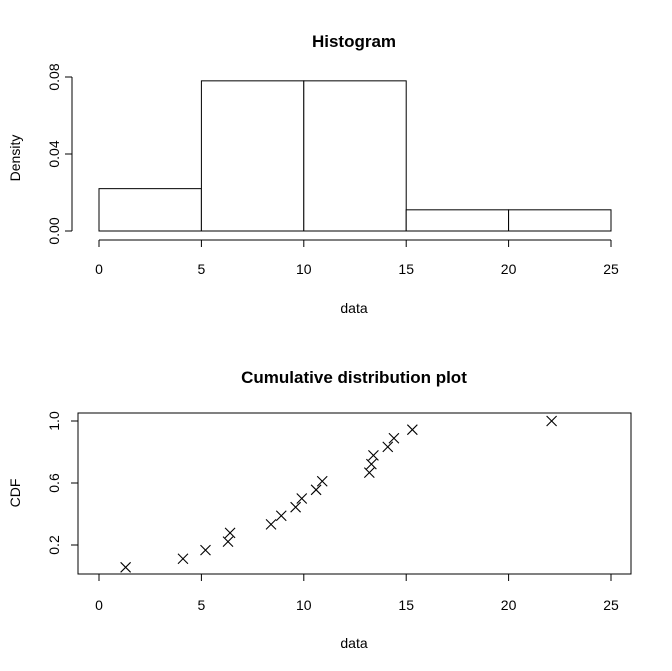 The image size is (672, 671). I want to click on cdf-y-tick-label: 0.6, so click(54, 483).